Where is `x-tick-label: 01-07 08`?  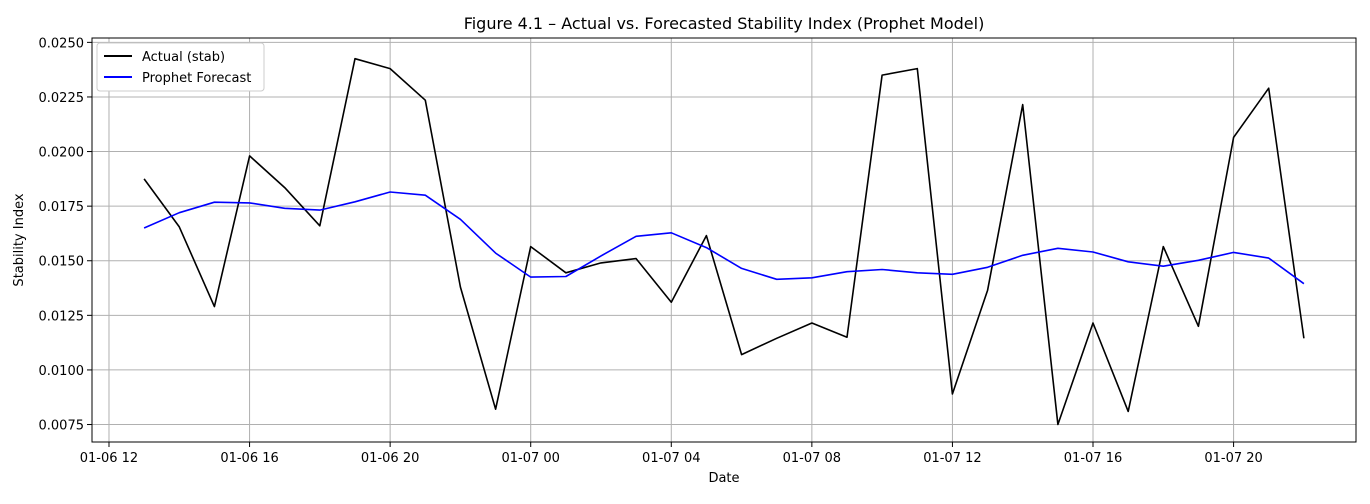
x-tick-label: 01-07 08 is located at coordinates (812, 458).